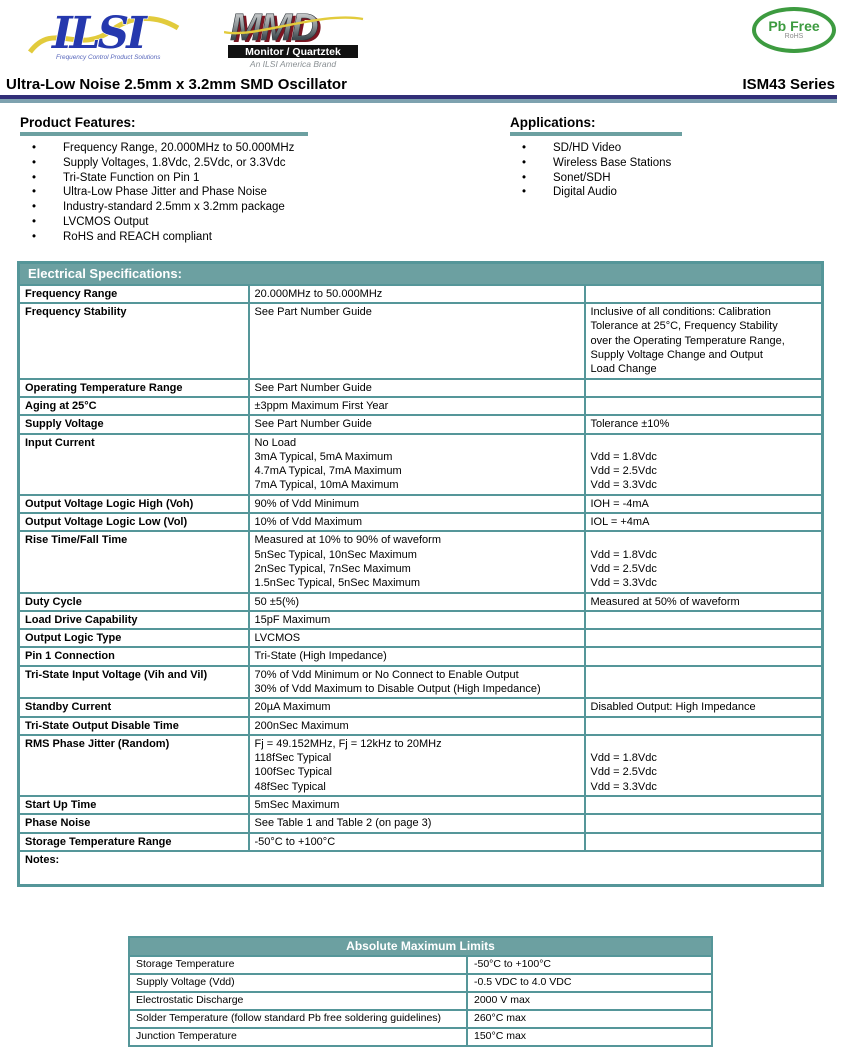 This screenshot has width=841, height=1047. Describe the element at coordinates (788, 84) in the screenshot. I see `series-label: ISM43 Series` at that location.